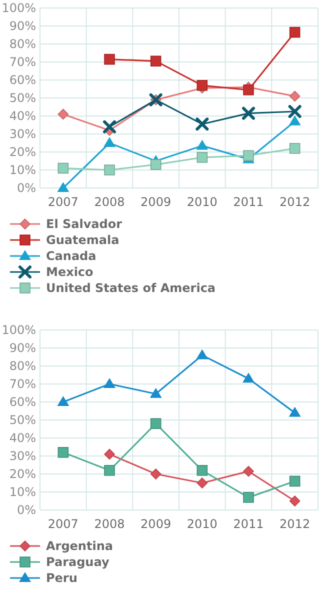 Image resolution: width=336 pixels, height=600 pixels. Describe the element at coordinates (71, 256) in the screenshot. I see `legend-label: Canada` at that location.